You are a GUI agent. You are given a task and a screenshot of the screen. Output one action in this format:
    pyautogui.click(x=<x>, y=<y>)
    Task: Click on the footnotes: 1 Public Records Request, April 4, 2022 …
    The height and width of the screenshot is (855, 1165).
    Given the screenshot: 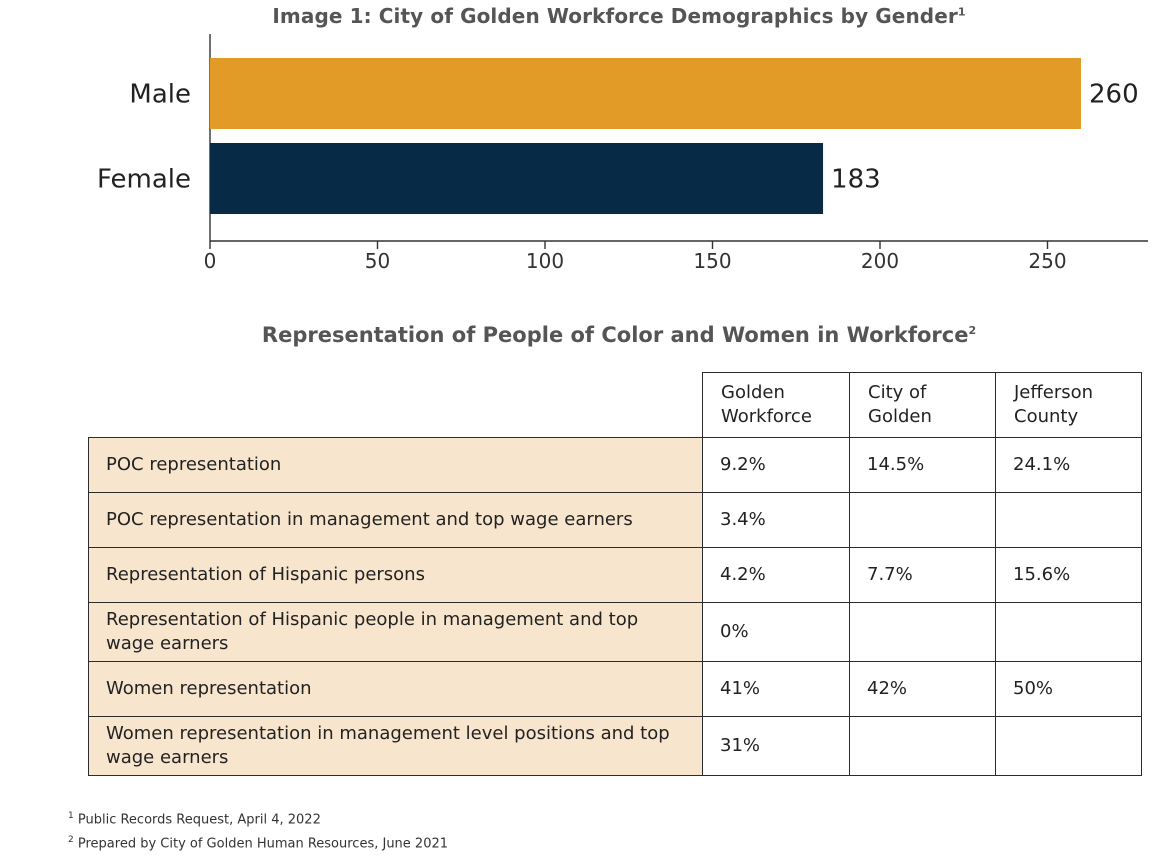 What is the action you would take?
    pyautogui.click(x=258, y=830)
    